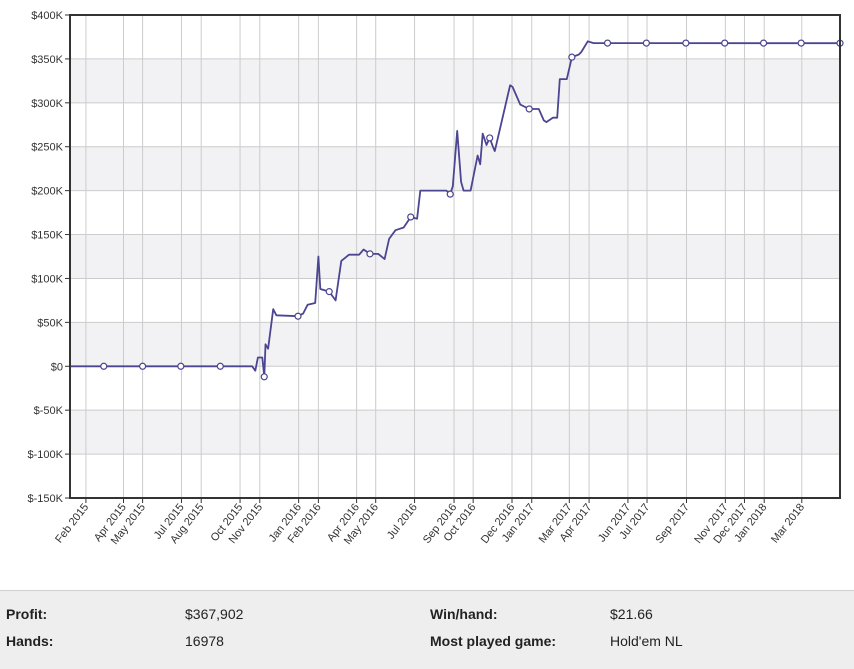 The image size is (854, 669). I want to click on profit-value: $367,902, so click(214, 614).